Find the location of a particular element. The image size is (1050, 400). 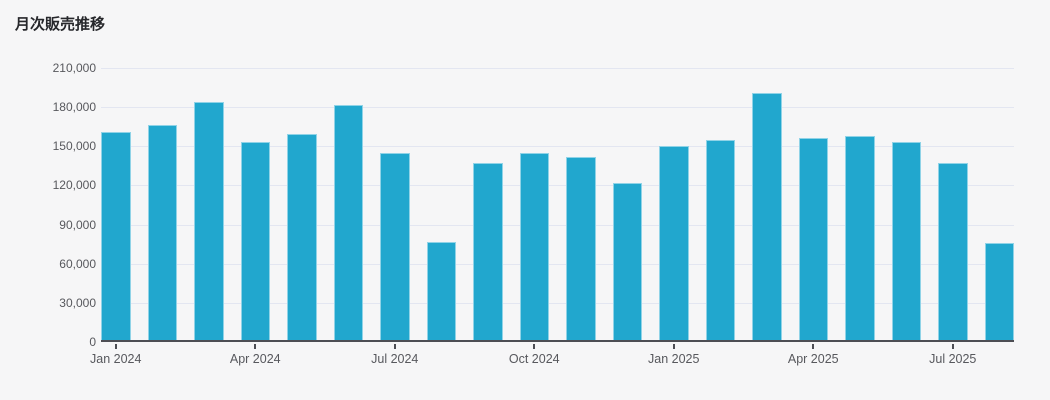

x-axis-label: Oct 2024 is located at coordinates (534, 359).